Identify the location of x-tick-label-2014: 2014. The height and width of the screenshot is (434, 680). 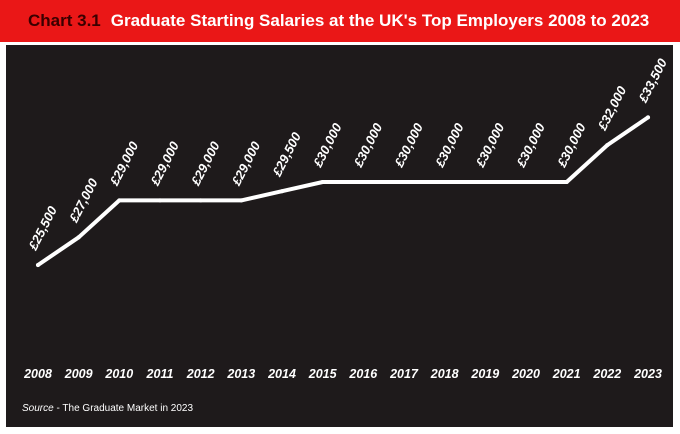
(281, 374).